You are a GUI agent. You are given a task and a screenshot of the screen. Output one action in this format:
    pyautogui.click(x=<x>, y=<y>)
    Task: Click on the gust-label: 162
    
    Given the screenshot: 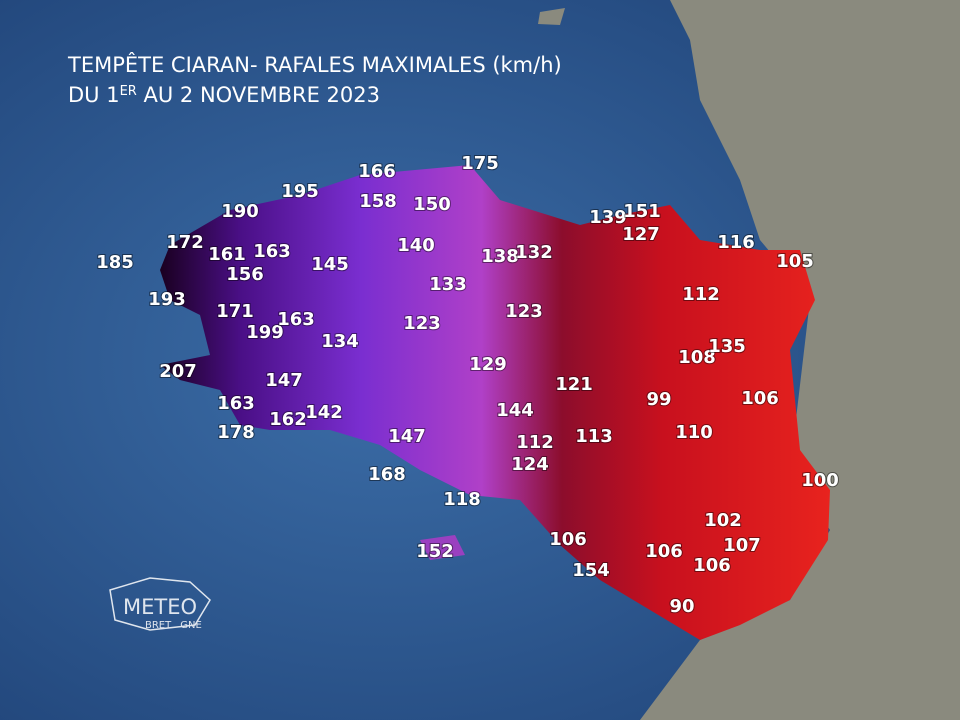 What is the action you would take?
    pyautogui.click(x=288, y=419)
    